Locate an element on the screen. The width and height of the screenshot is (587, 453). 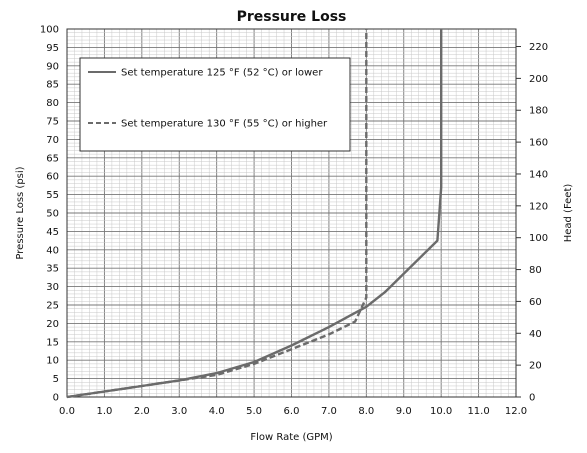
y-tick-label: 65 is located at coordinates (52, 158).